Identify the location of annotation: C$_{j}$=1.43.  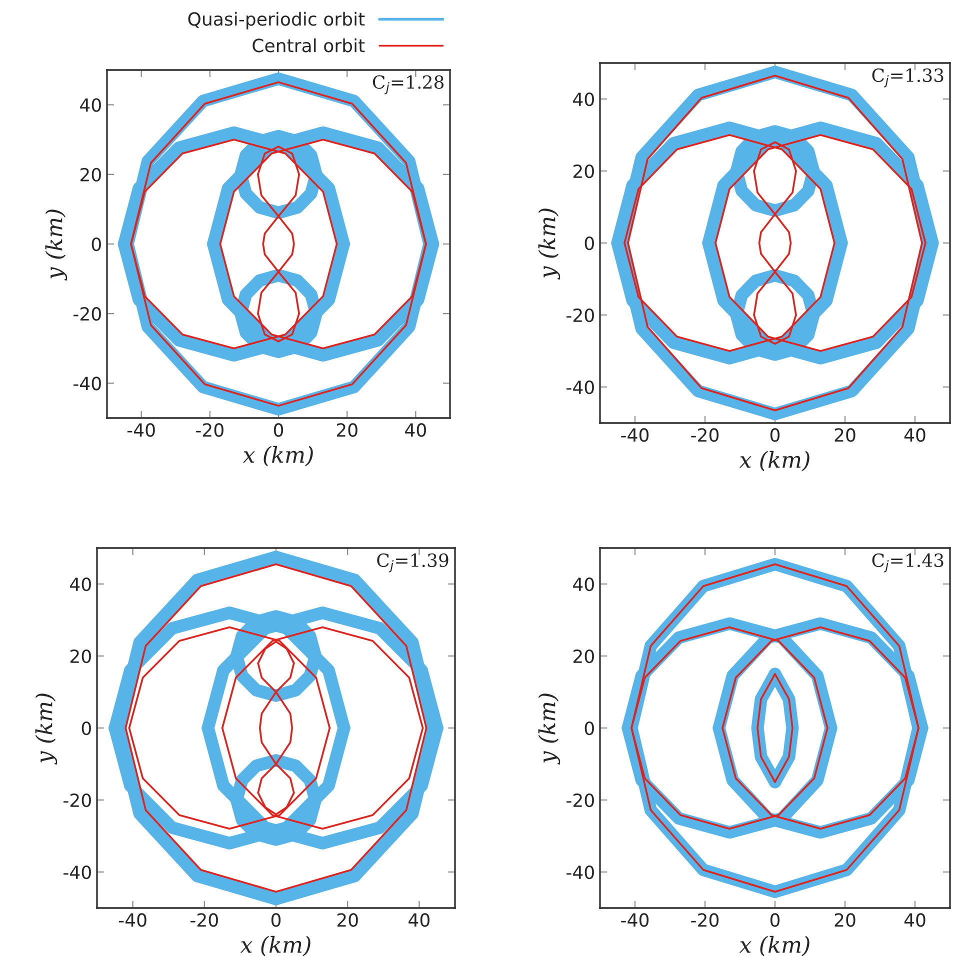
(908, 562).